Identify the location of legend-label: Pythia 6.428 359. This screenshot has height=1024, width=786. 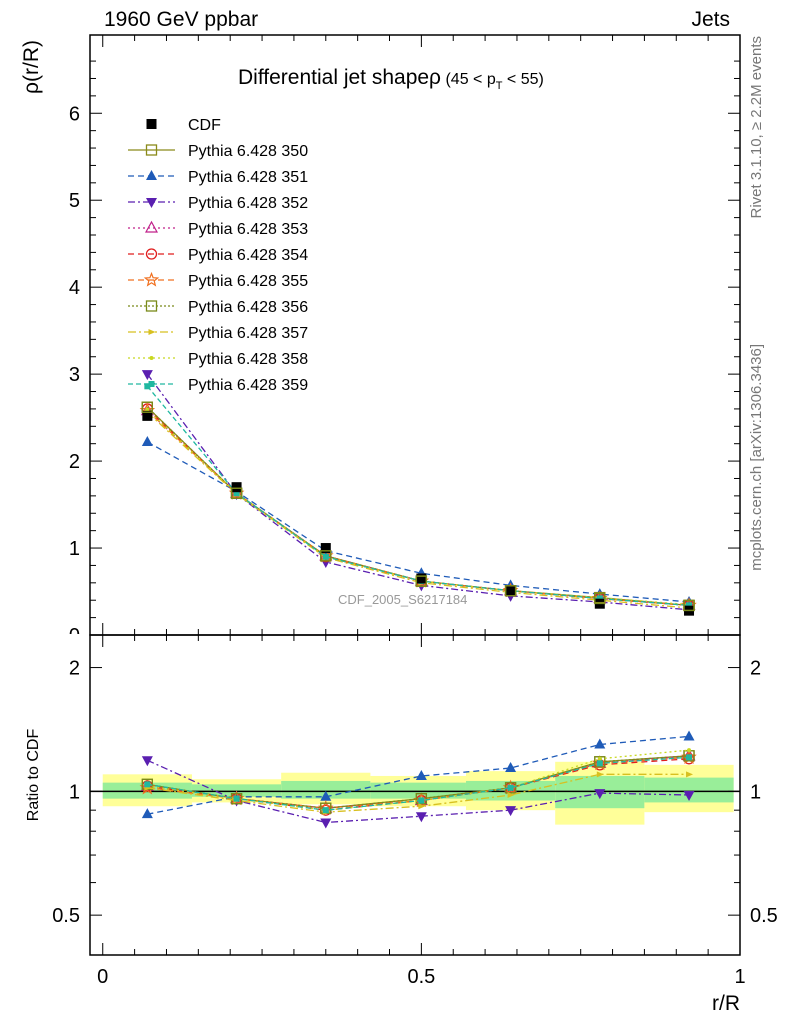
(248, 385).